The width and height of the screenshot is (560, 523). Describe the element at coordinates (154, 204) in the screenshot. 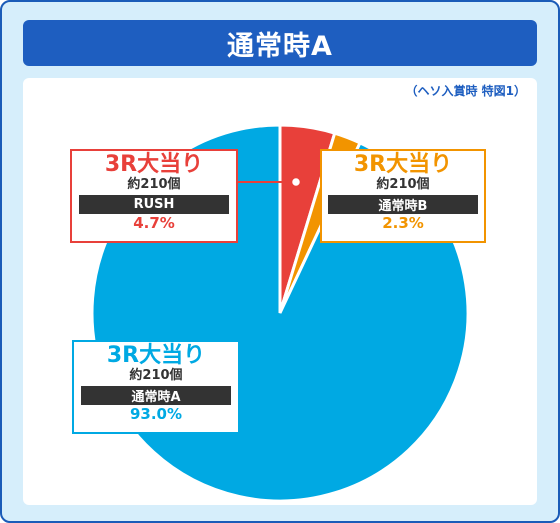

I see `slice-category: RUSH` at that location.